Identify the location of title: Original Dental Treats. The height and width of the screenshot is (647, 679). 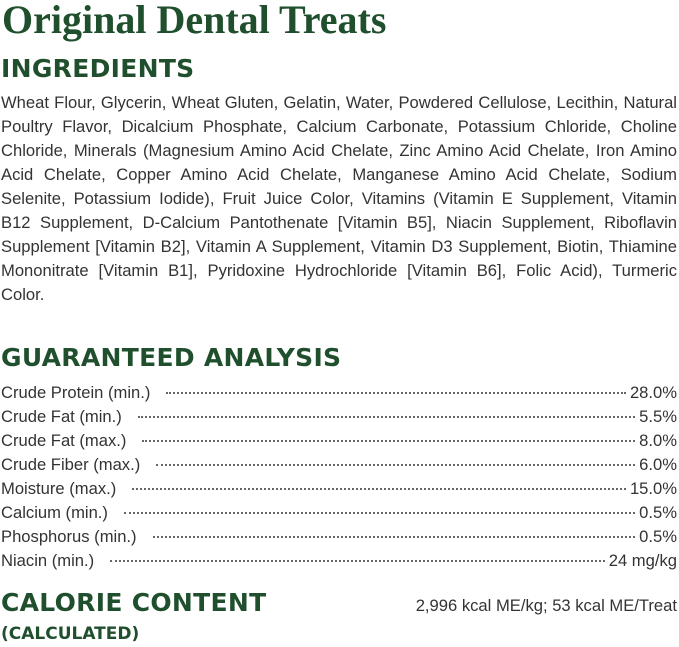
(194, 21).